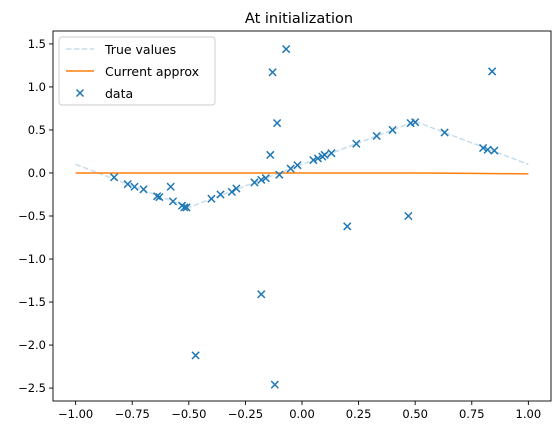 This screenshot has height=435, width=559. Describe the element at coordinates (119, 93) in the screenshot. I see `legend-label-data: data` at that location.